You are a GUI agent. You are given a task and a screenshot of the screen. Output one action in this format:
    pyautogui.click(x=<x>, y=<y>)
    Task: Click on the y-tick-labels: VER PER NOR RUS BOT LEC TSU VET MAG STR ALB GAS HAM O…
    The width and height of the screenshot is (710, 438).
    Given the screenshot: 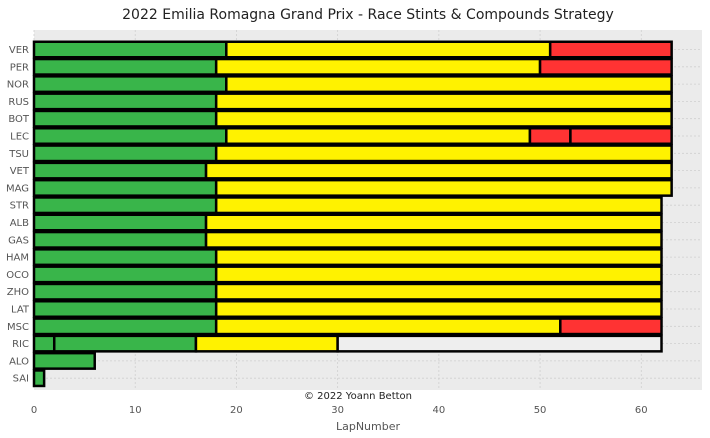 What is the action you would take?
    pyautogui.click(x=18, y=215)
    